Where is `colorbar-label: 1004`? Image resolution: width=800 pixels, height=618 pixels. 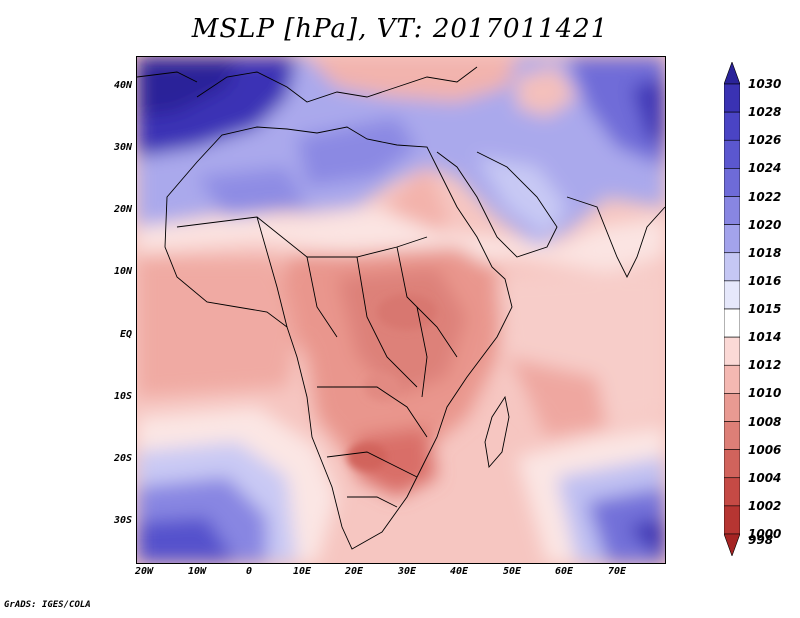 colorbar-label: 1004 is located at coordinates (765, 477).